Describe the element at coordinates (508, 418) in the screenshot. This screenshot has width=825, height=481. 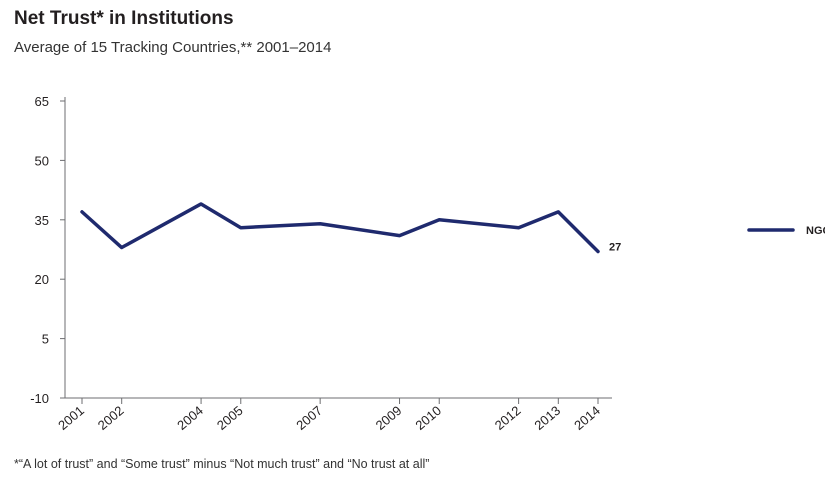
I see `x-tick-label: 2012` at that location.